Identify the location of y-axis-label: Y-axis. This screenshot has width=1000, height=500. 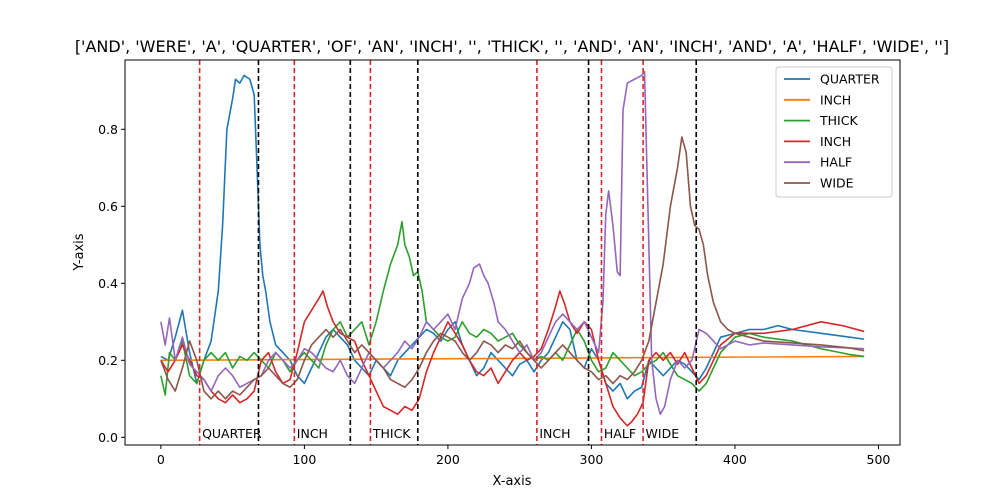
(79, 252).